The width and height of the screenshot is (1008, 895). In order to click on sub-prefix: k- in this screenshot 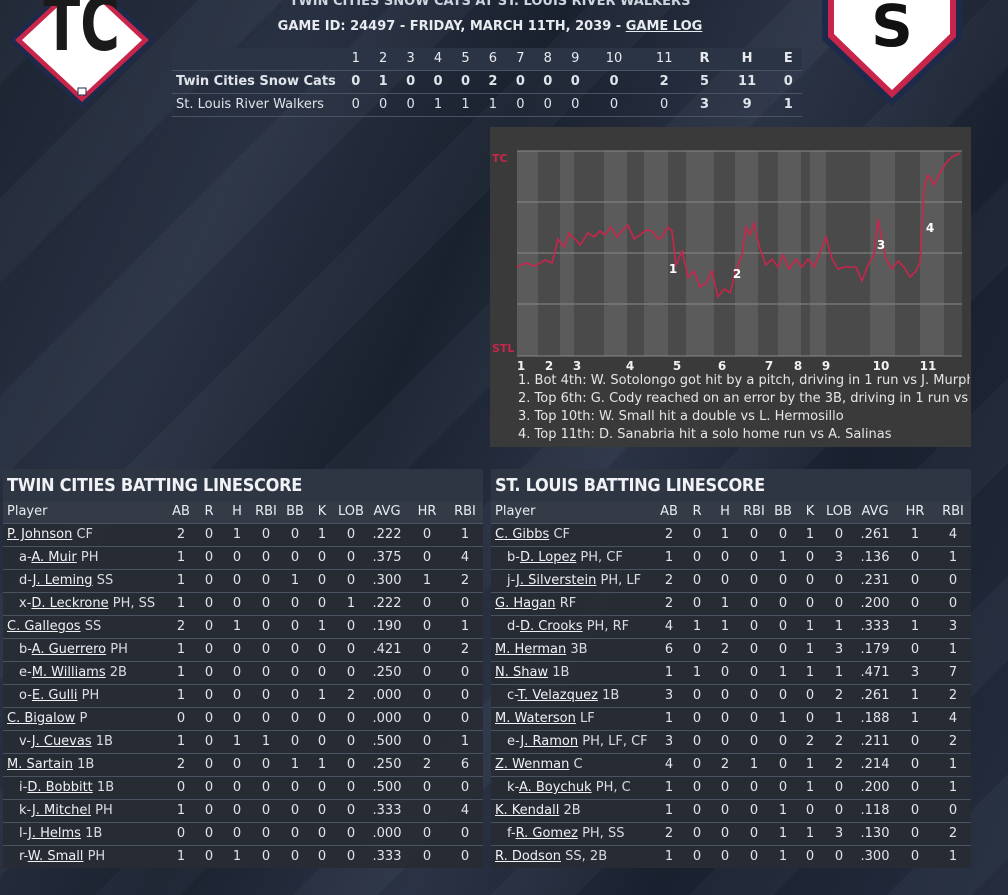, I will do `click(25, 810)`.